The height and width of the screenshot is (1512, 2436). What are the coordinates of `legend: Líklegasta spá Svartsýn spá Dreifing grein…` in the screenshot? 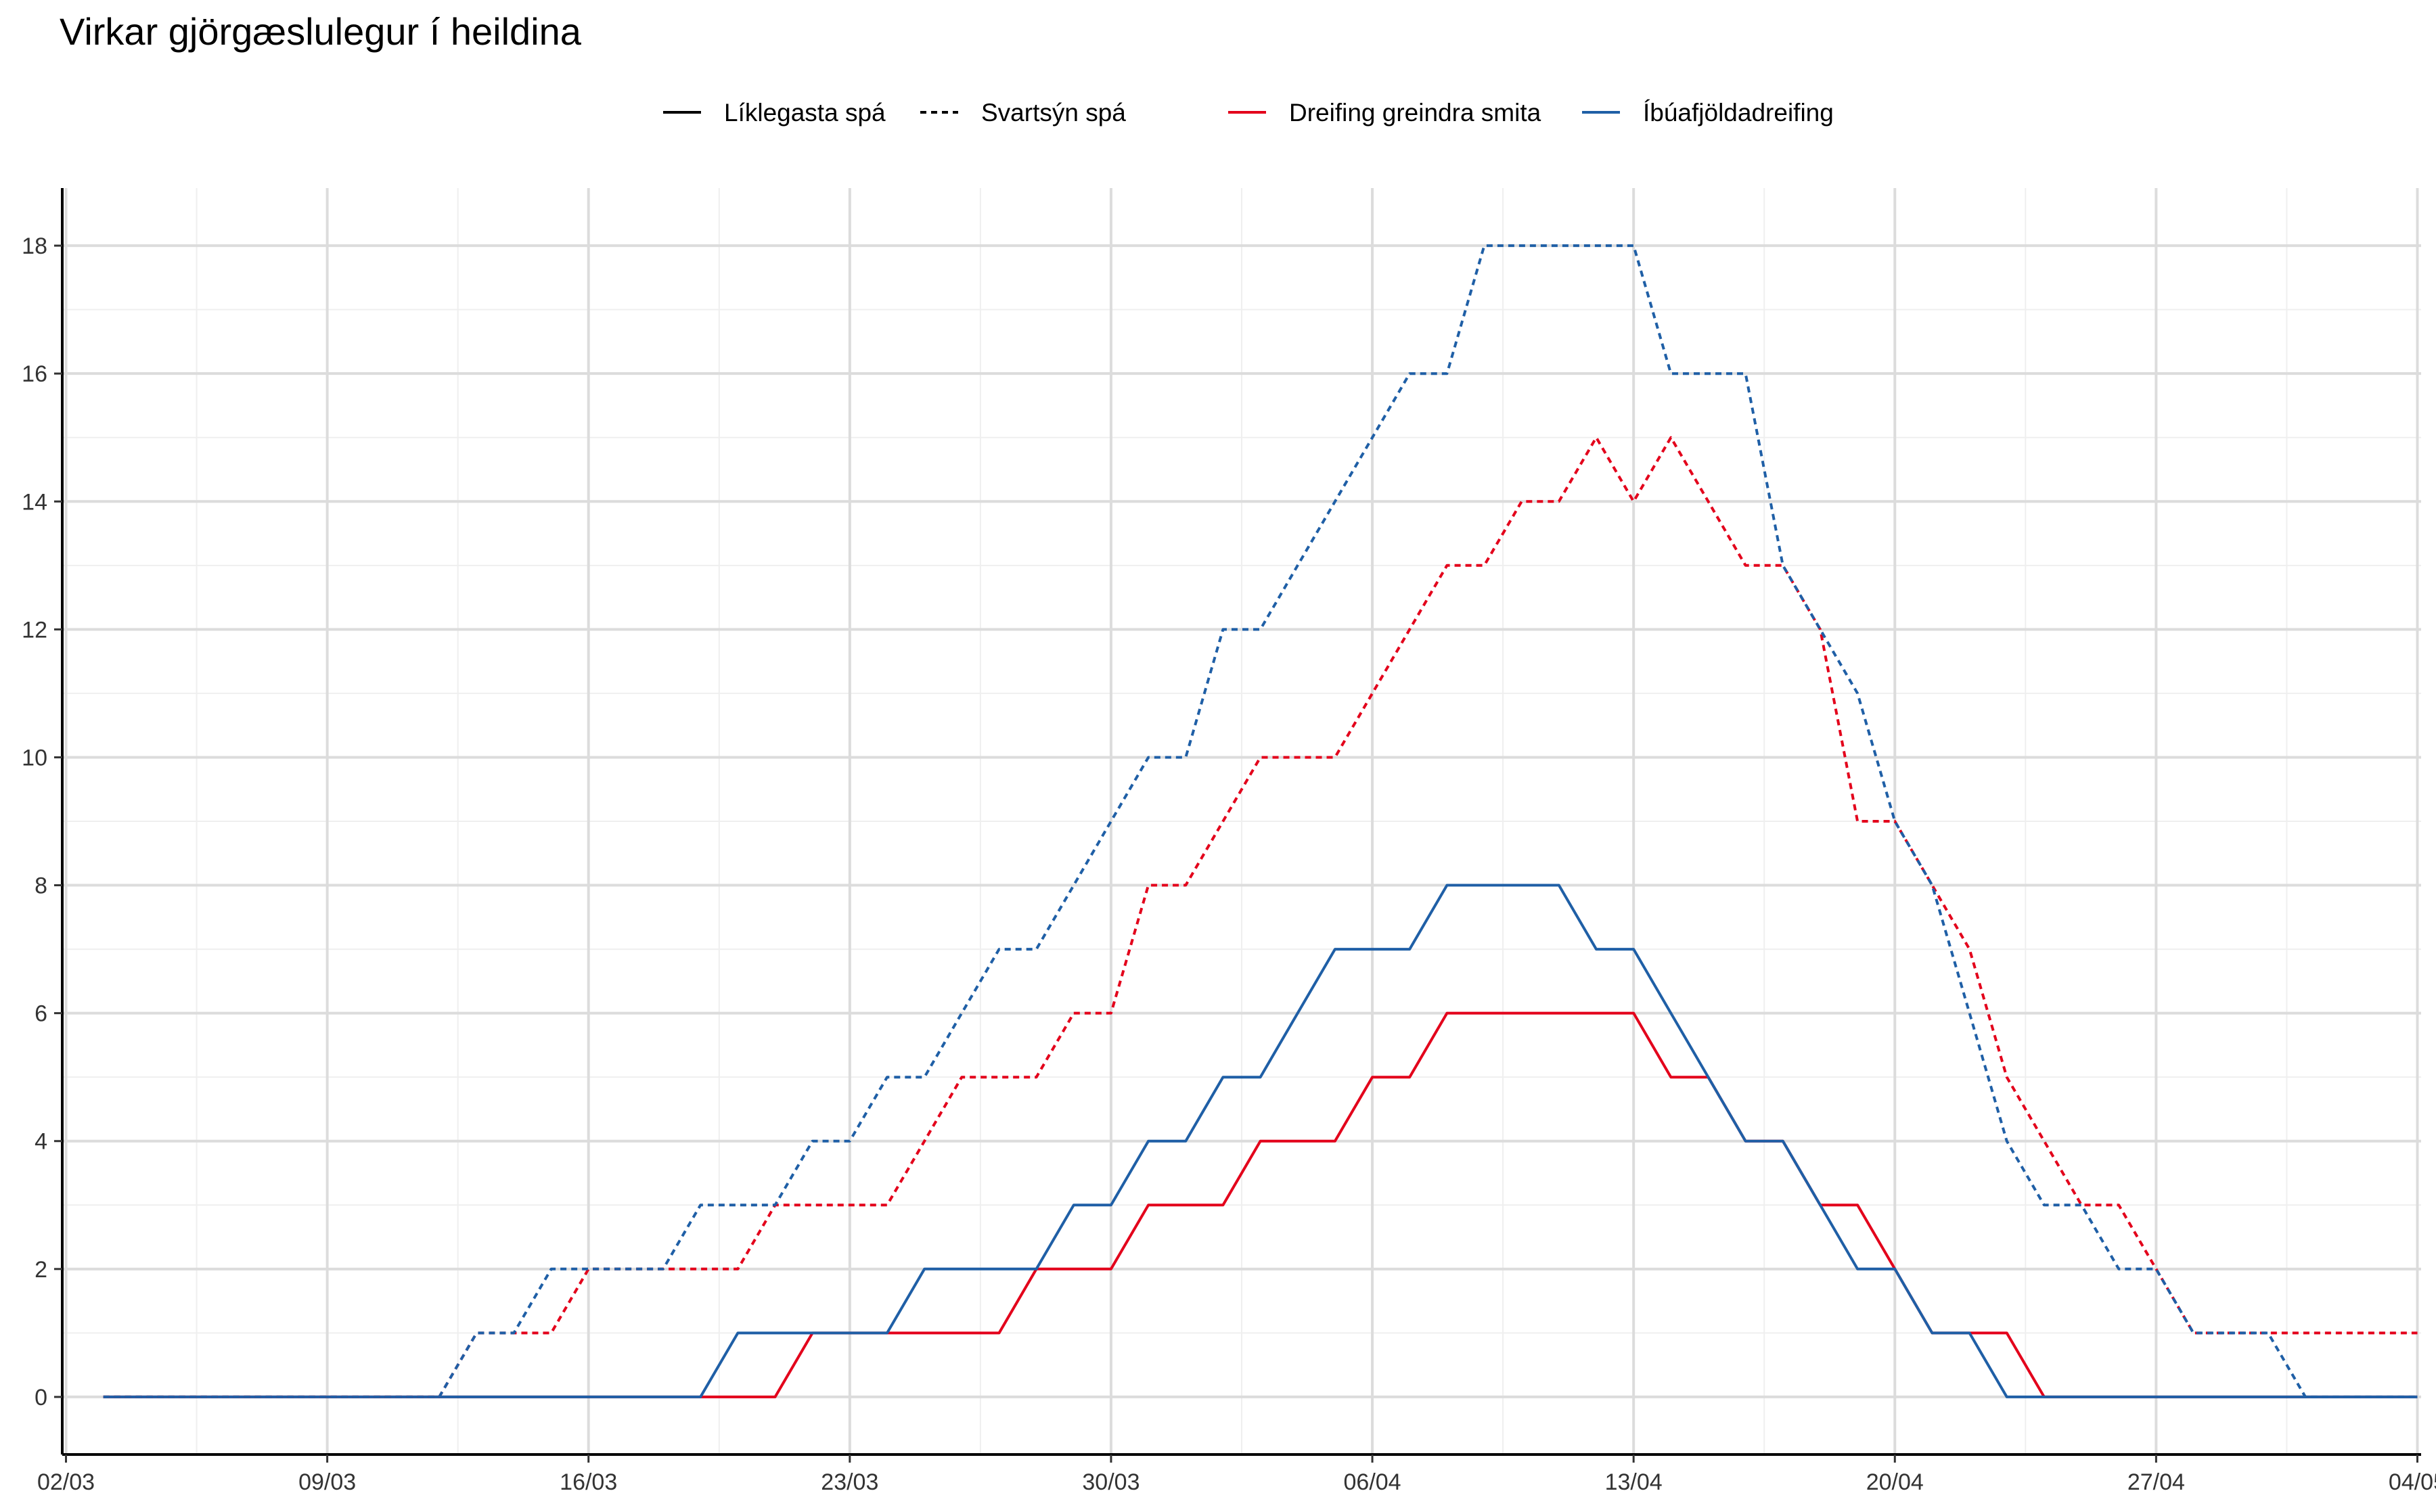 It's located at (1248, 113).